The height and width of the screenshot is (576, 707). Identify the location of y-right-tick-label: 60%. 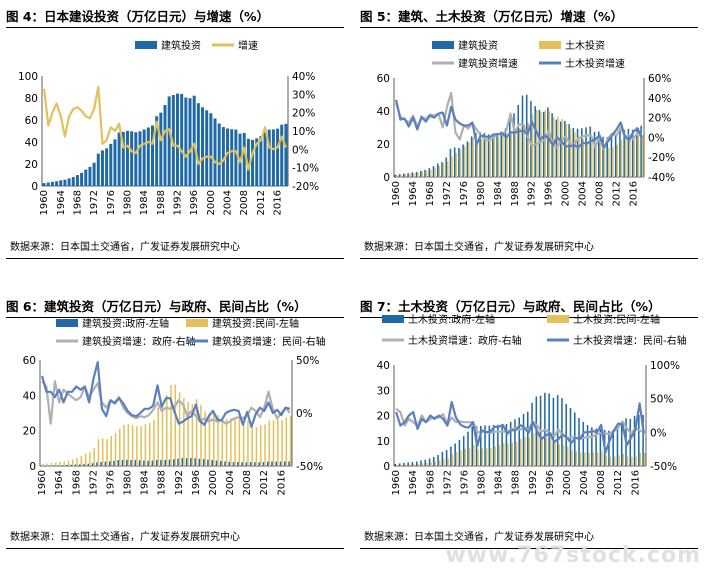
(659, 79).